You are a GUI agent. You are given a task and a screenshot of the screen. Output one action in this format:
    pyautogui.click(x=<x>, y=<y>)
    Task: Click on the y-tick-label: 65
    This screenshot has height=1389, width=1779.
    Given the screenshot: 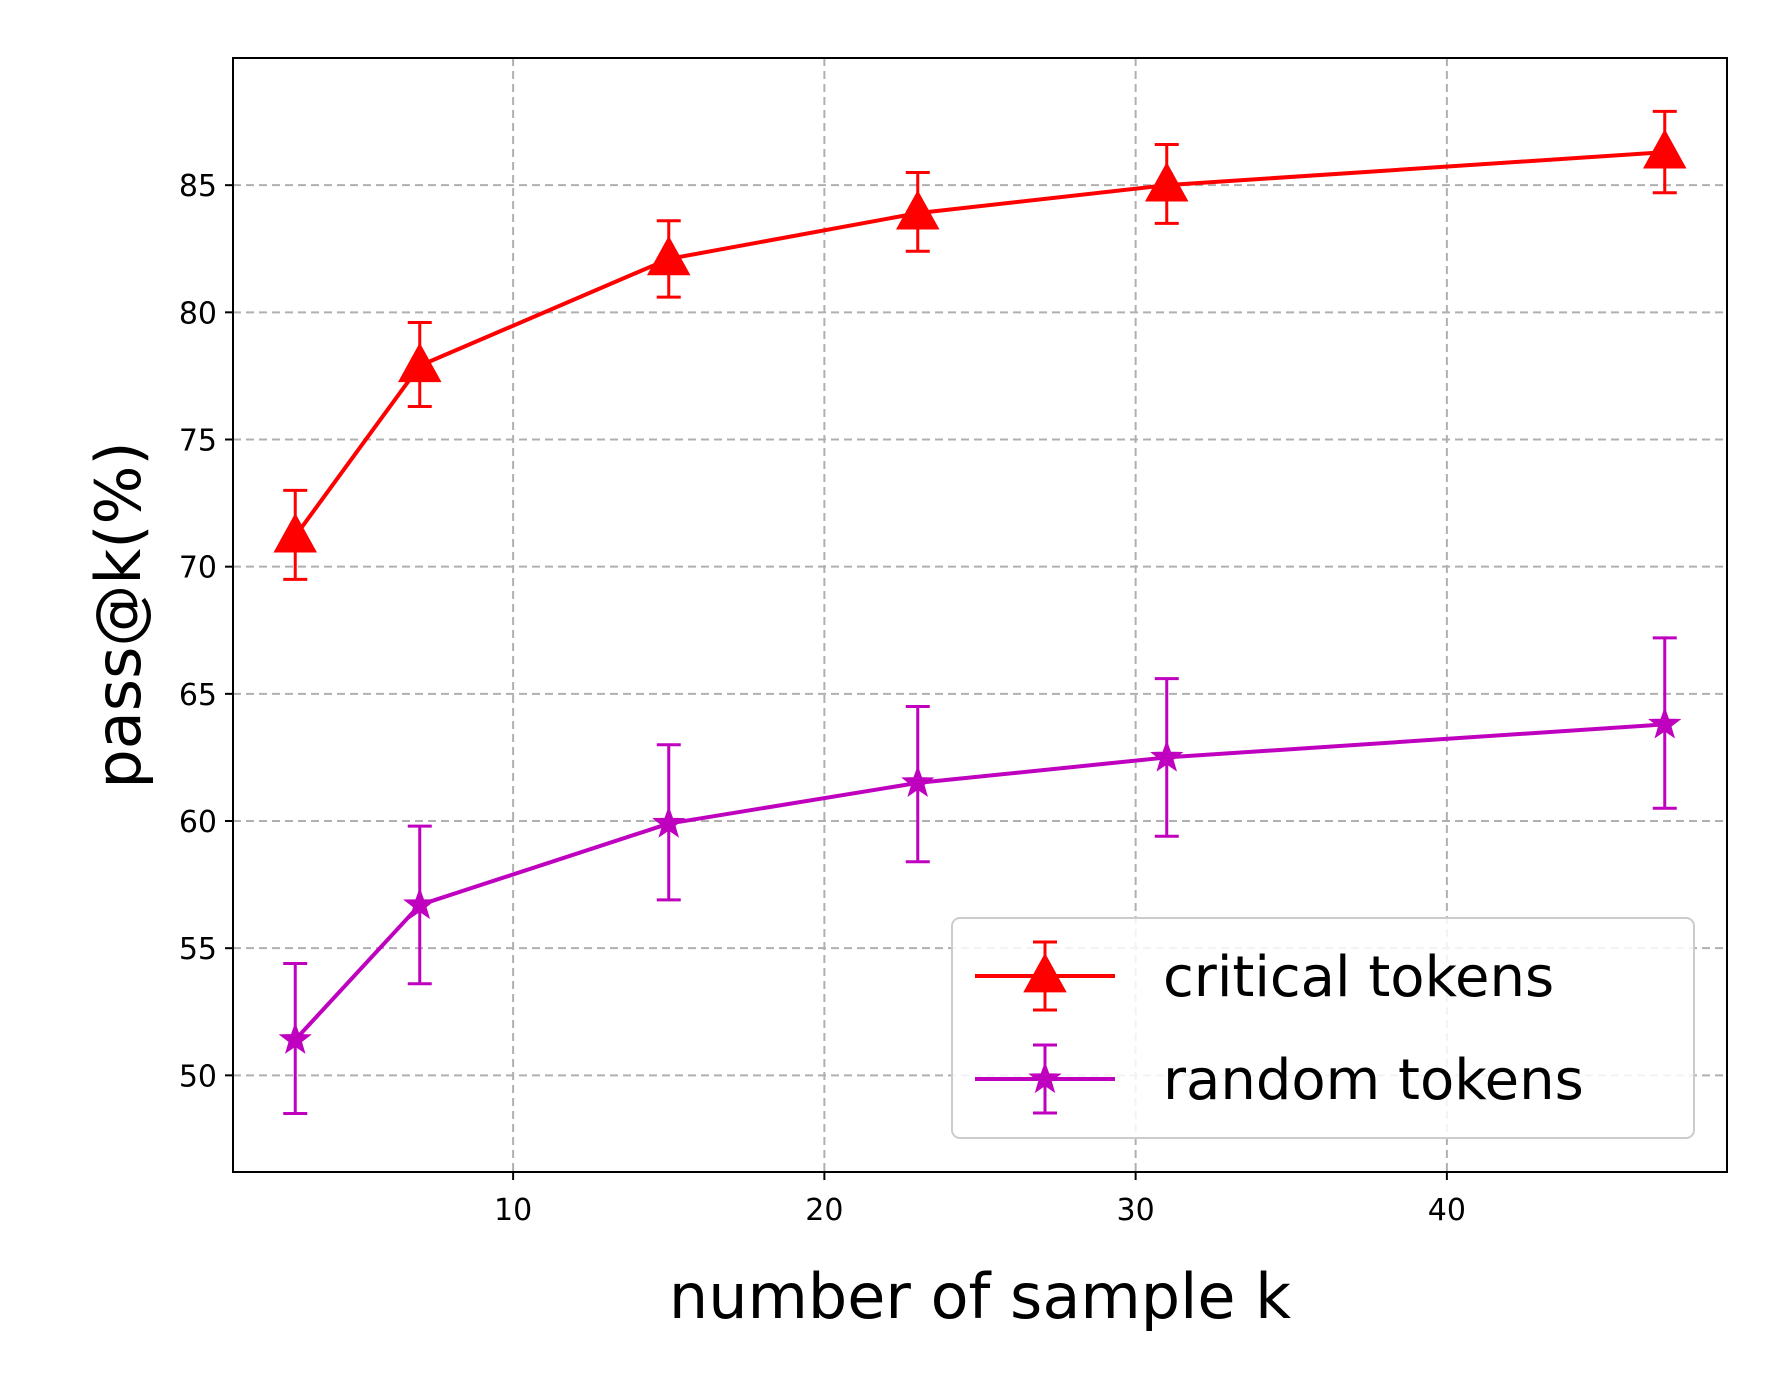 What is the action you would take?
    pyautogui.click(x=198, y=695)
    